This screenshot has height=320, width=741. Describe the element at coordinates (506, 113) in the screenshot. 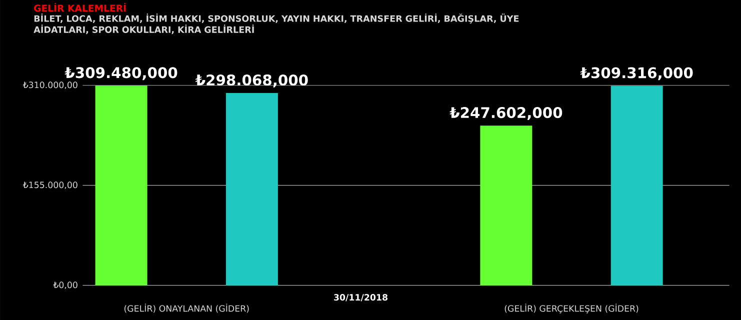

I see `data-label: ₺247.602,000` at that location.